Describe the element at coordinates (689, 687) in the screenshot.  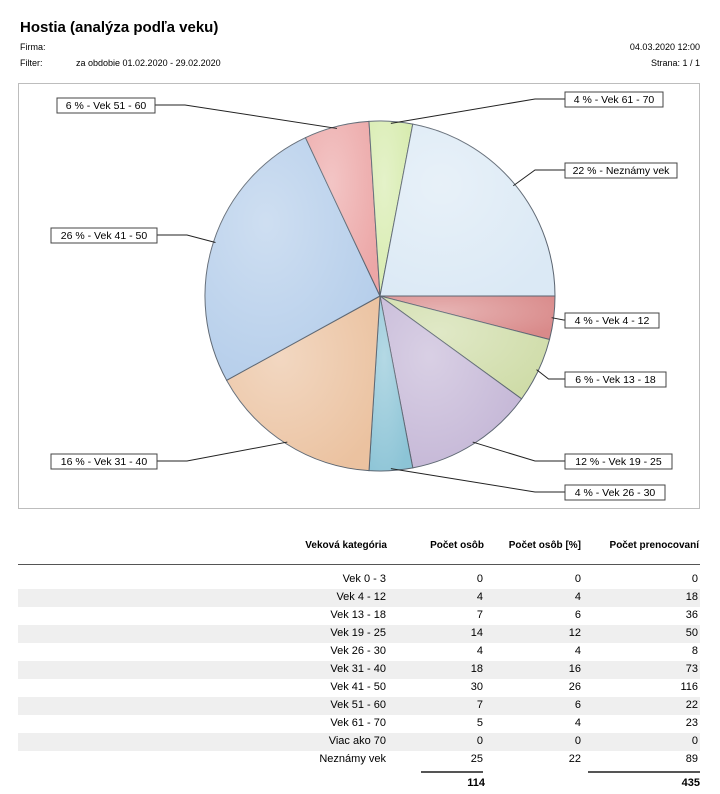
I see `cell-nights: 116` at that location.